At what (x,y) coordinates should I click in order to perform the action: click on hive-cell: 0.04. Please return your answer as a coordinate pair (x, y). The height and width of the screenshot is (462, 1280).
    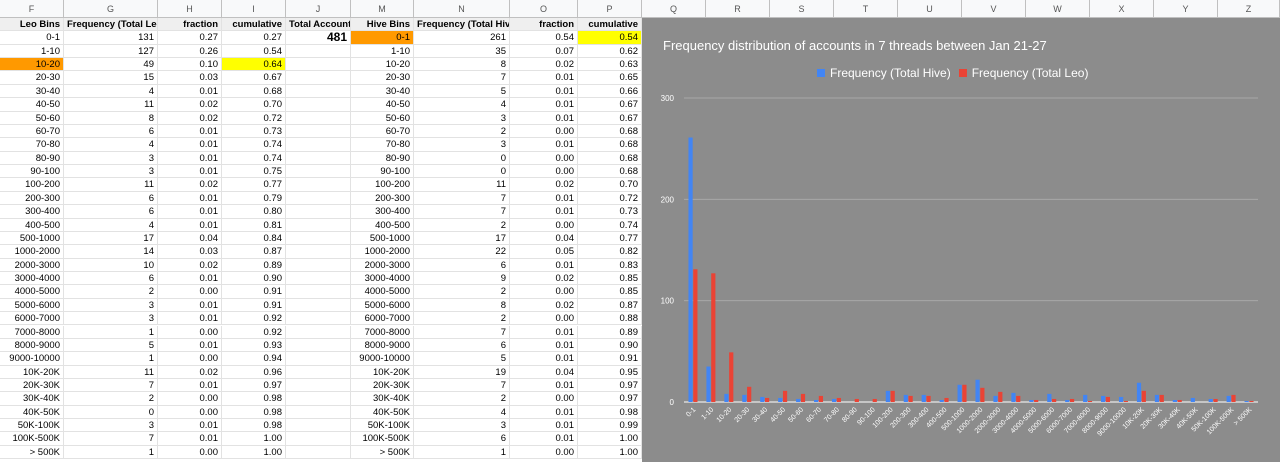
    Looking at the image, I should click on (544, 371).